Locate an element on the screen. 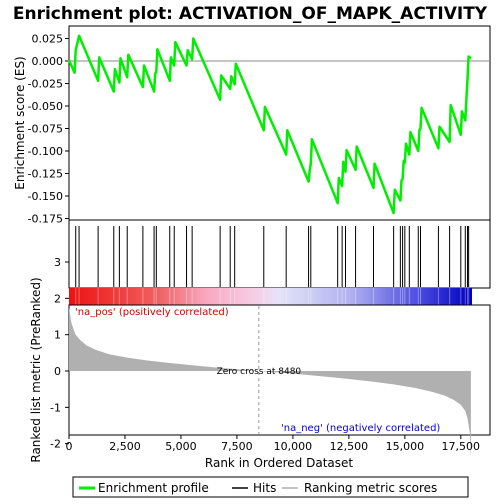  es-y-tick-label: -0.025 is located at coordinates (45, 84).